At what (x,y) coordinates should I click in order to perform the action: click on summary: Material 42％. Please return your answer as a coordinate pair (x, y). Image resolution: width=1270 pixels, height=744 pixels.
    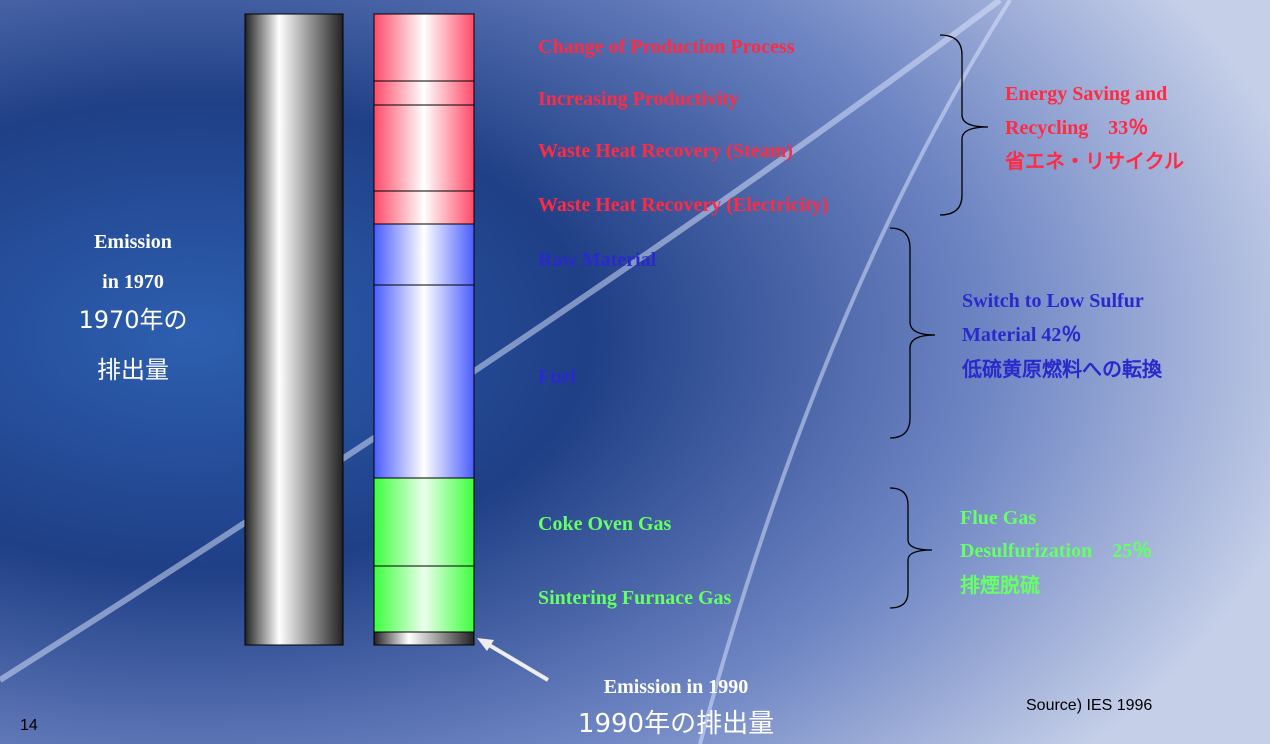
    Looking at the image, I should click on (1021, 335).